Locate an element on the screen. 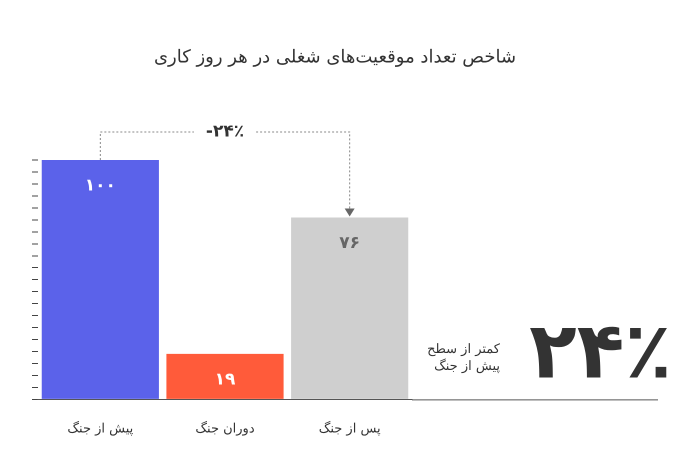 This screenshot has width=686, height=459. text: -۲۴٪ is located at coordinates (225, 131).